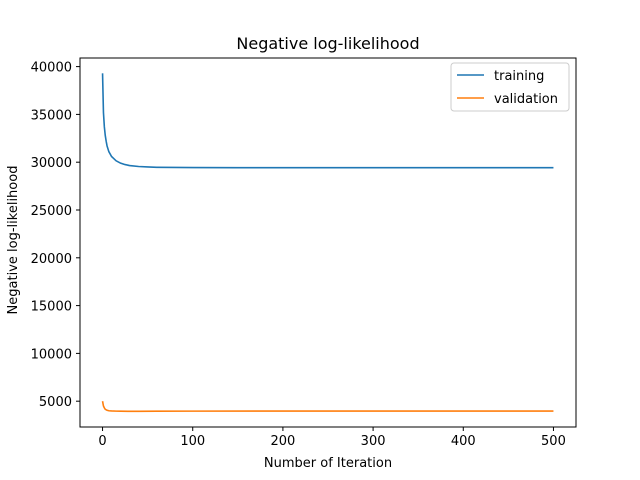  What do you see at coordinates (51, 115) in the screenshot?
I see `y-tick-label: 35000` at bounding box center [51, 115].